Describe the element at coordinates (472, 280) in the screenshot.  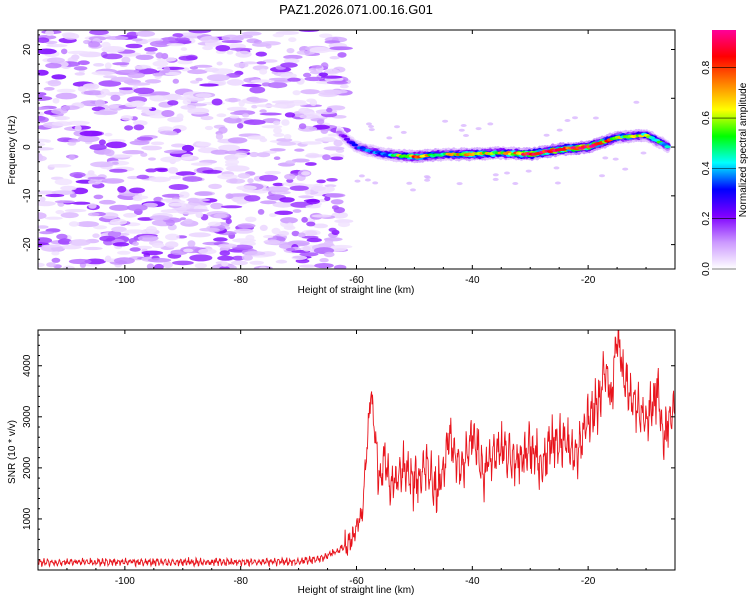
I see `spectrogram-xtick-label: -40` at that location.